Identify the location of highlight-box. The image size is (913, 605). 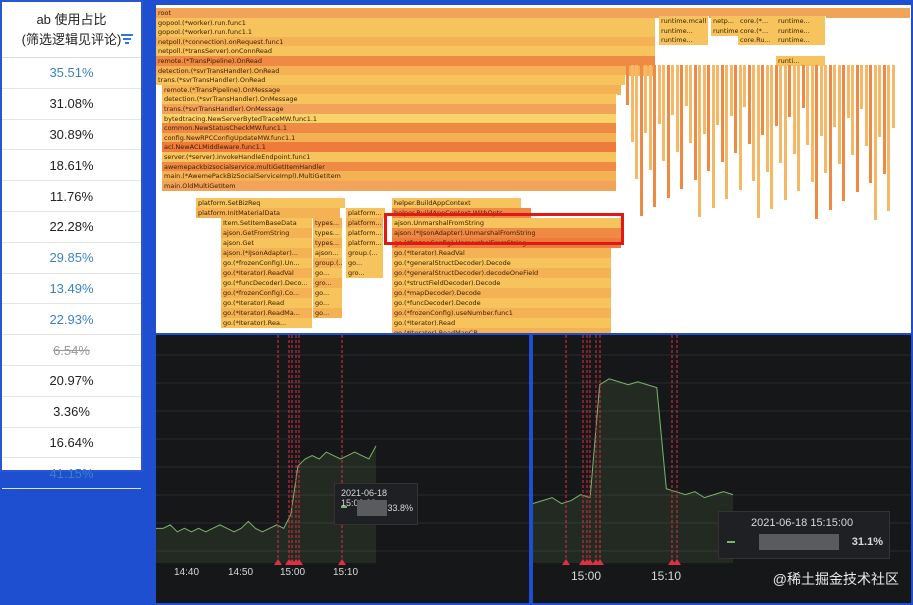
(504, 229).